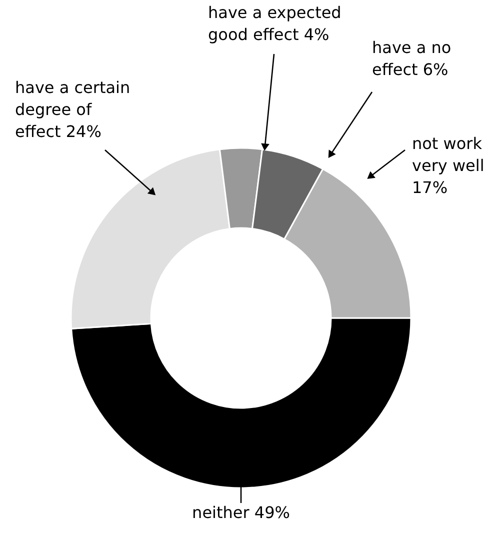 This screenshot has height=543, width=492. Describe the element at coordinates (72, 109) in the screenshot. I see `slice-label: have a certain degree of effect 24%` at that location.